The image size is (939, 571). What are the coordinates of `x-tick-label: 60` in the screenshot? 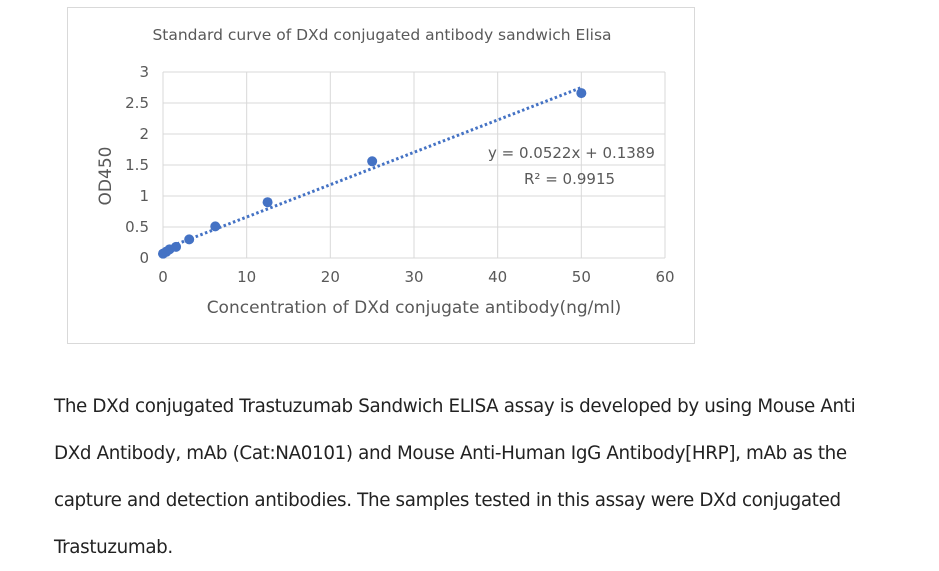 It's located at (664, 277).